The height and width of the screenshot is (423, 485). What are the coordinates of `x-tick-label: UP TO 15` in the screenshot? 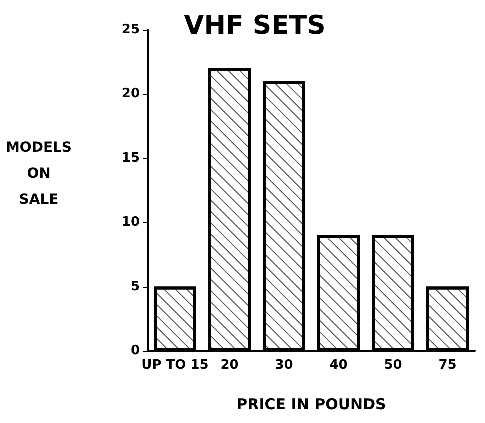 It's located at (175, 365).